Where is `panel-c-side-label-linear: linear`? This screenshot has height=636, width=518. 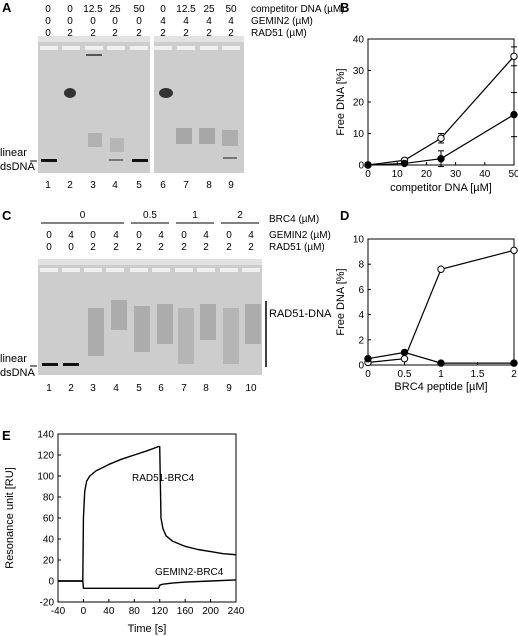 panel-c-side-label-linear: linear is located at coordinates (13, 359).